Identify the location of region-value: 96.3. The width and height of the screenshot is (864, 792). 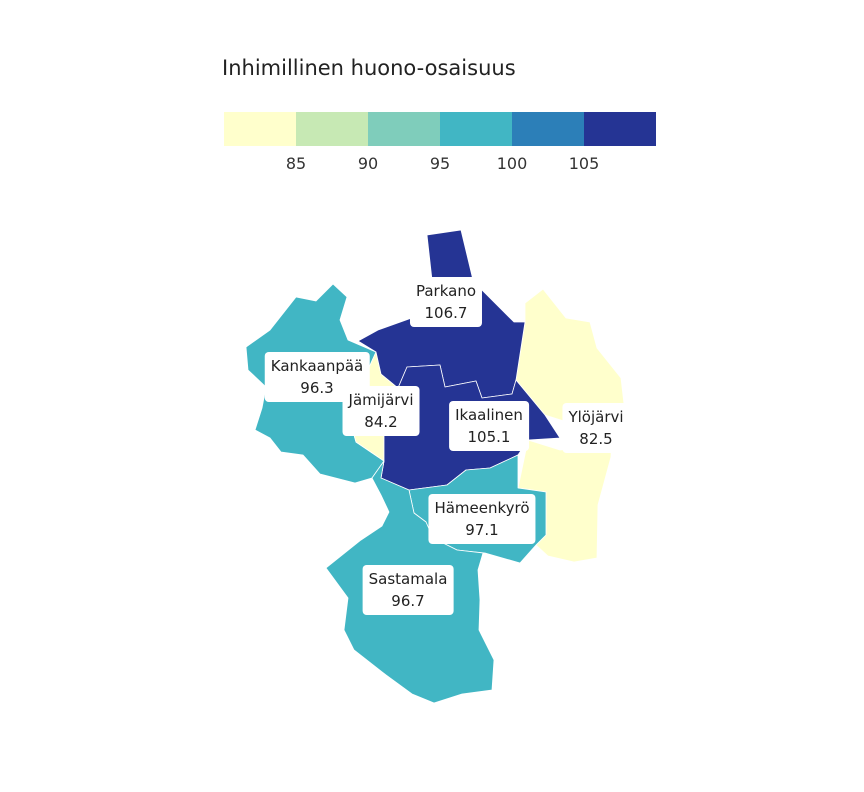
(317, 388).